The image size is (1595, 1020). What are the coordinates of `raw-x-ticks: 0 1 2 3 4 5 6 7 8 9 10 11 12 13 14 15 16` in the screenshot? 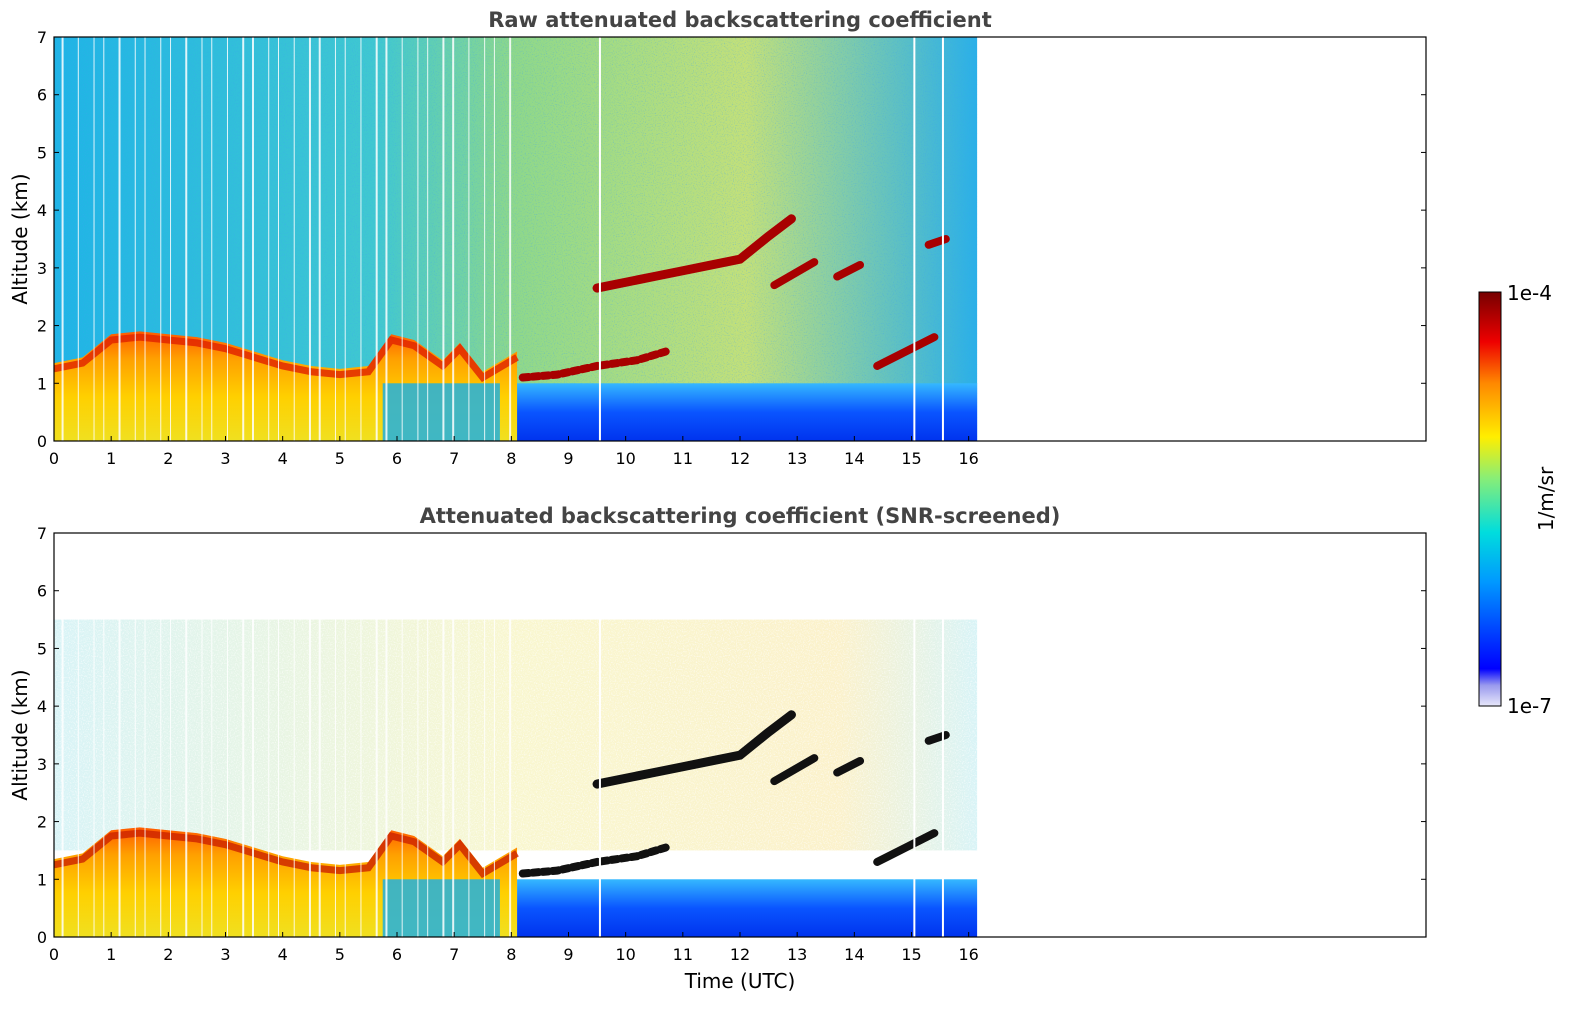 It's located at (514, 452).